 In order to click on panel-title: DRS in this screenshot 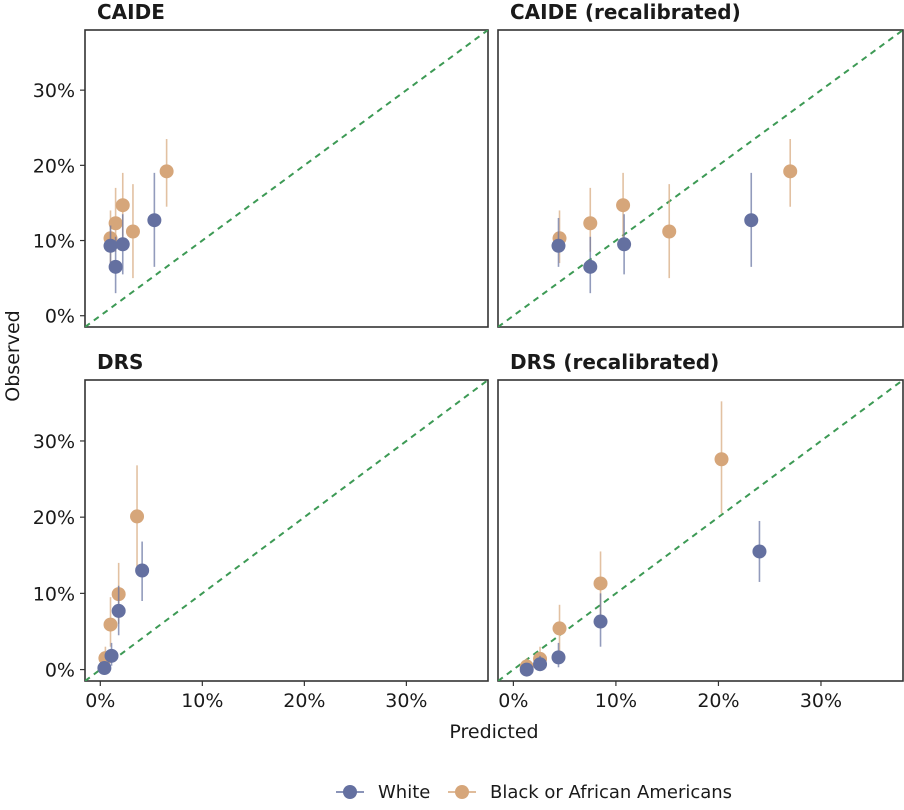, I will do `click(120, 362)`.